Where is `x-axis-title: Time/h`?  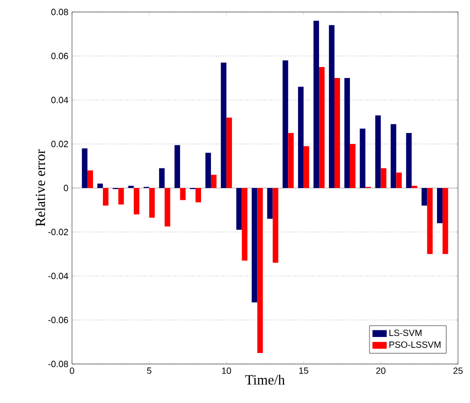 x-axis-title: Time/h is located at coordinates (265, 379).